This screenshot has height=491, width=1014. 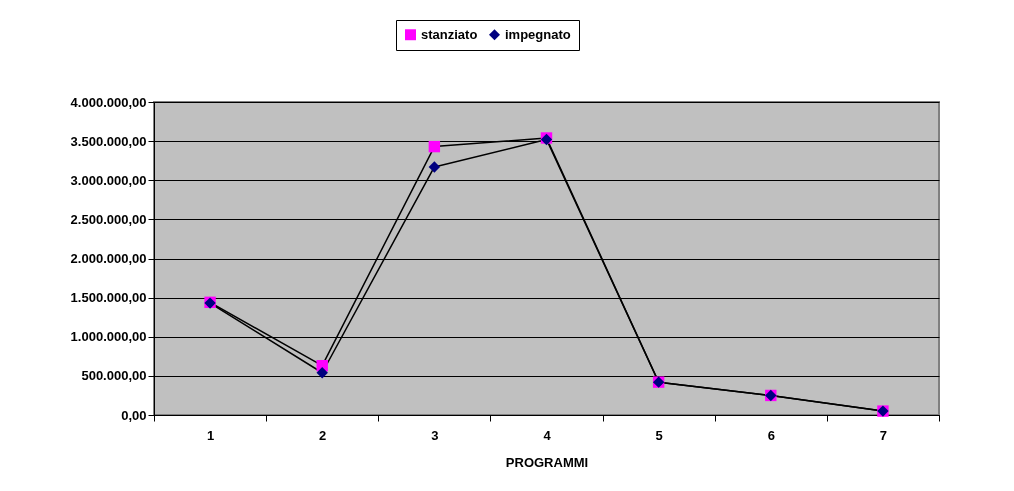 What do you see at coordinates (659, 435) in the screenshot?
I see `x-tick-label: 5` at bounding box center [659, 435].